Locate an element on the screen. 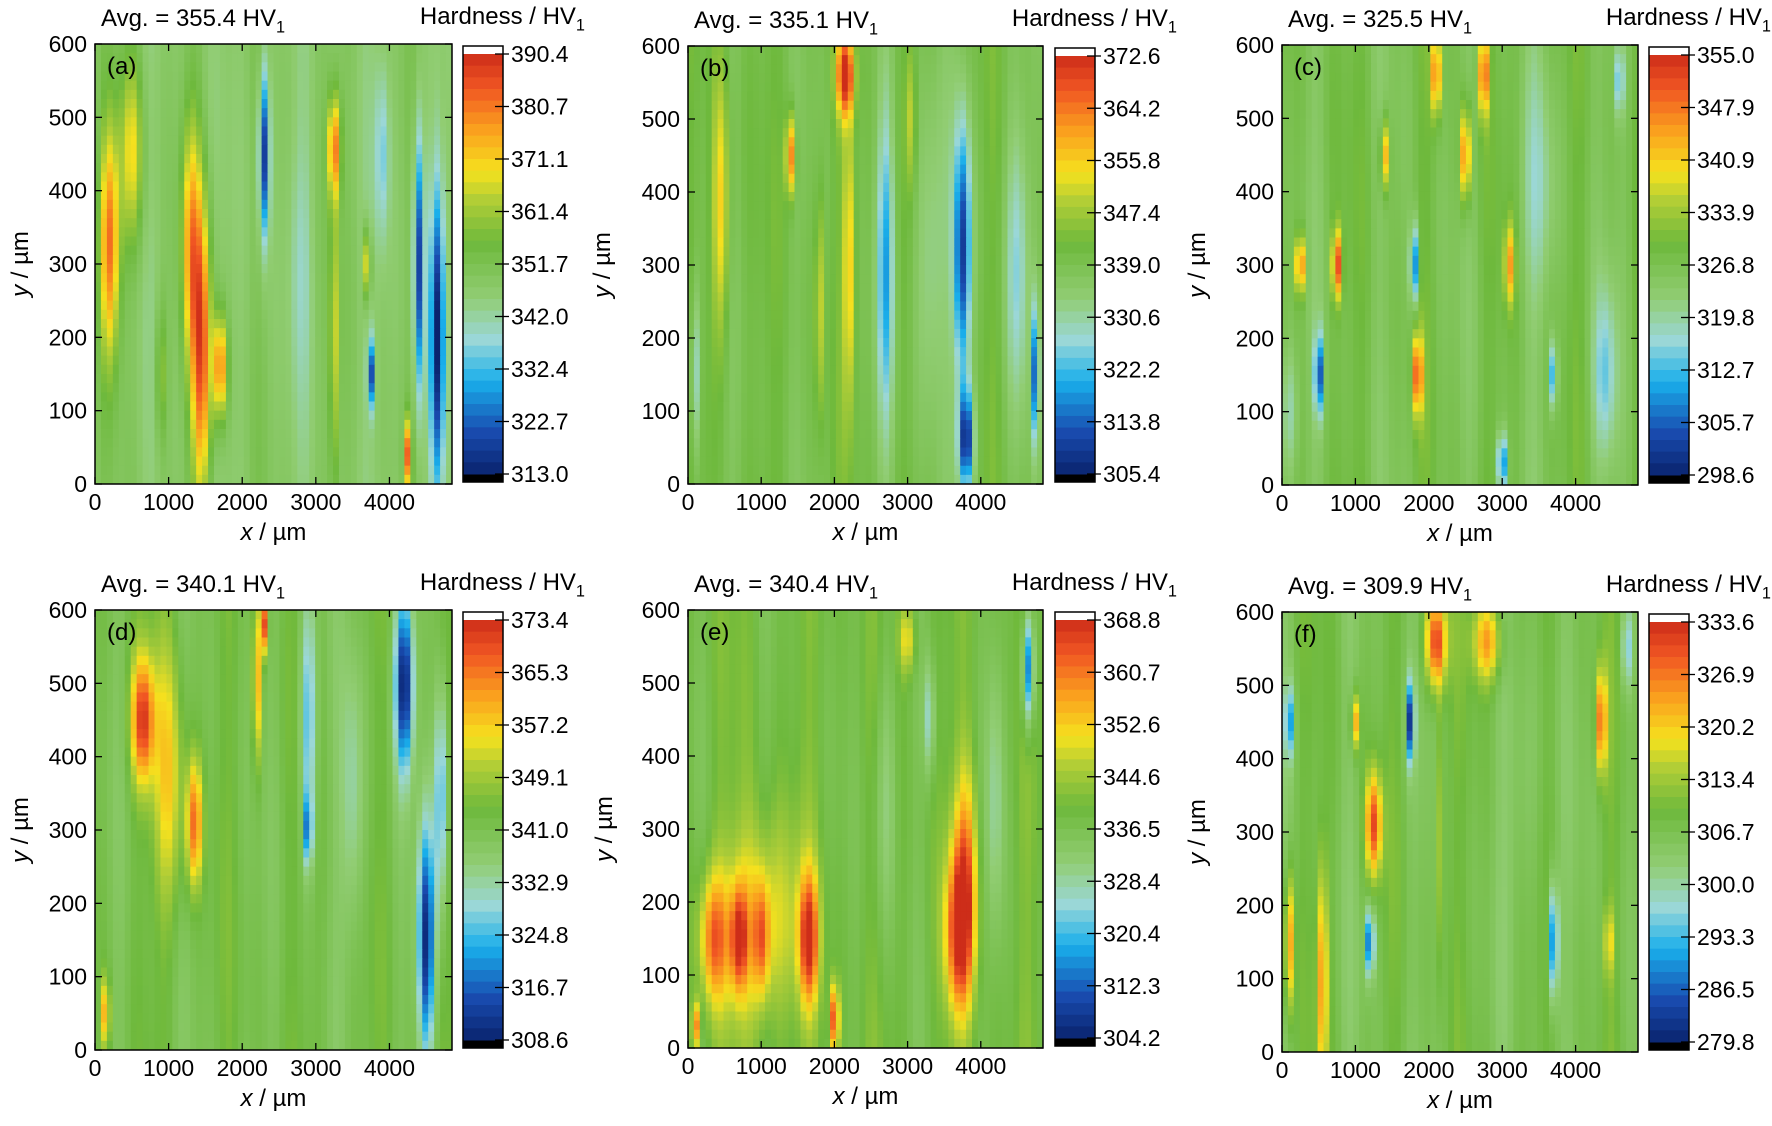 The width and height of the screenshot is (1772, 1126). colorbar-swatch is located at coordinates (483, 305).